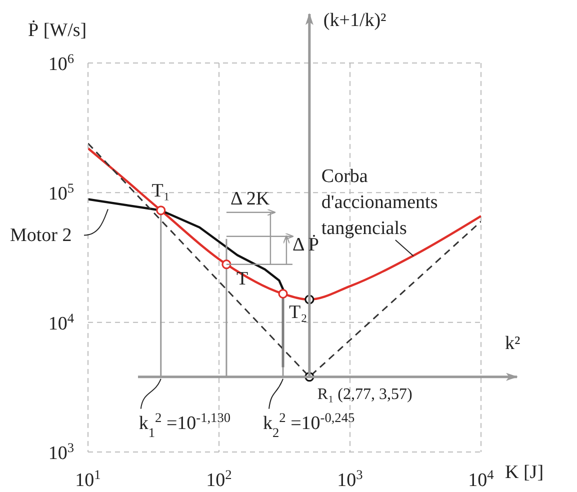 The width and height of the screenshot is (577, 492). Describe the element at coordinates (524, 472) in the screenshot. I see `x-axis-title: K [J]` at that location.